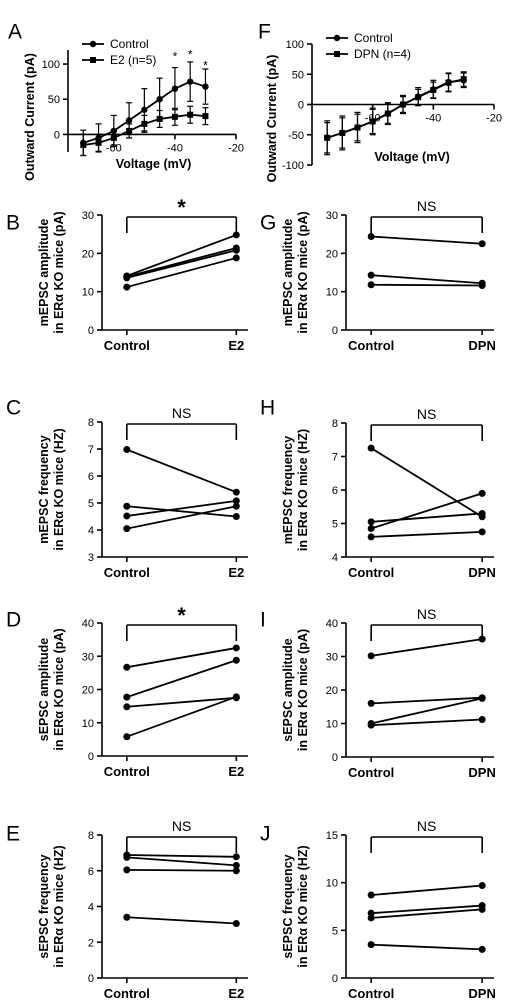  What do you see at coordinates (91, 943) in the screenshot?
I see `panel-e-y-tick-label: 2` at bounding box center [91, 943].